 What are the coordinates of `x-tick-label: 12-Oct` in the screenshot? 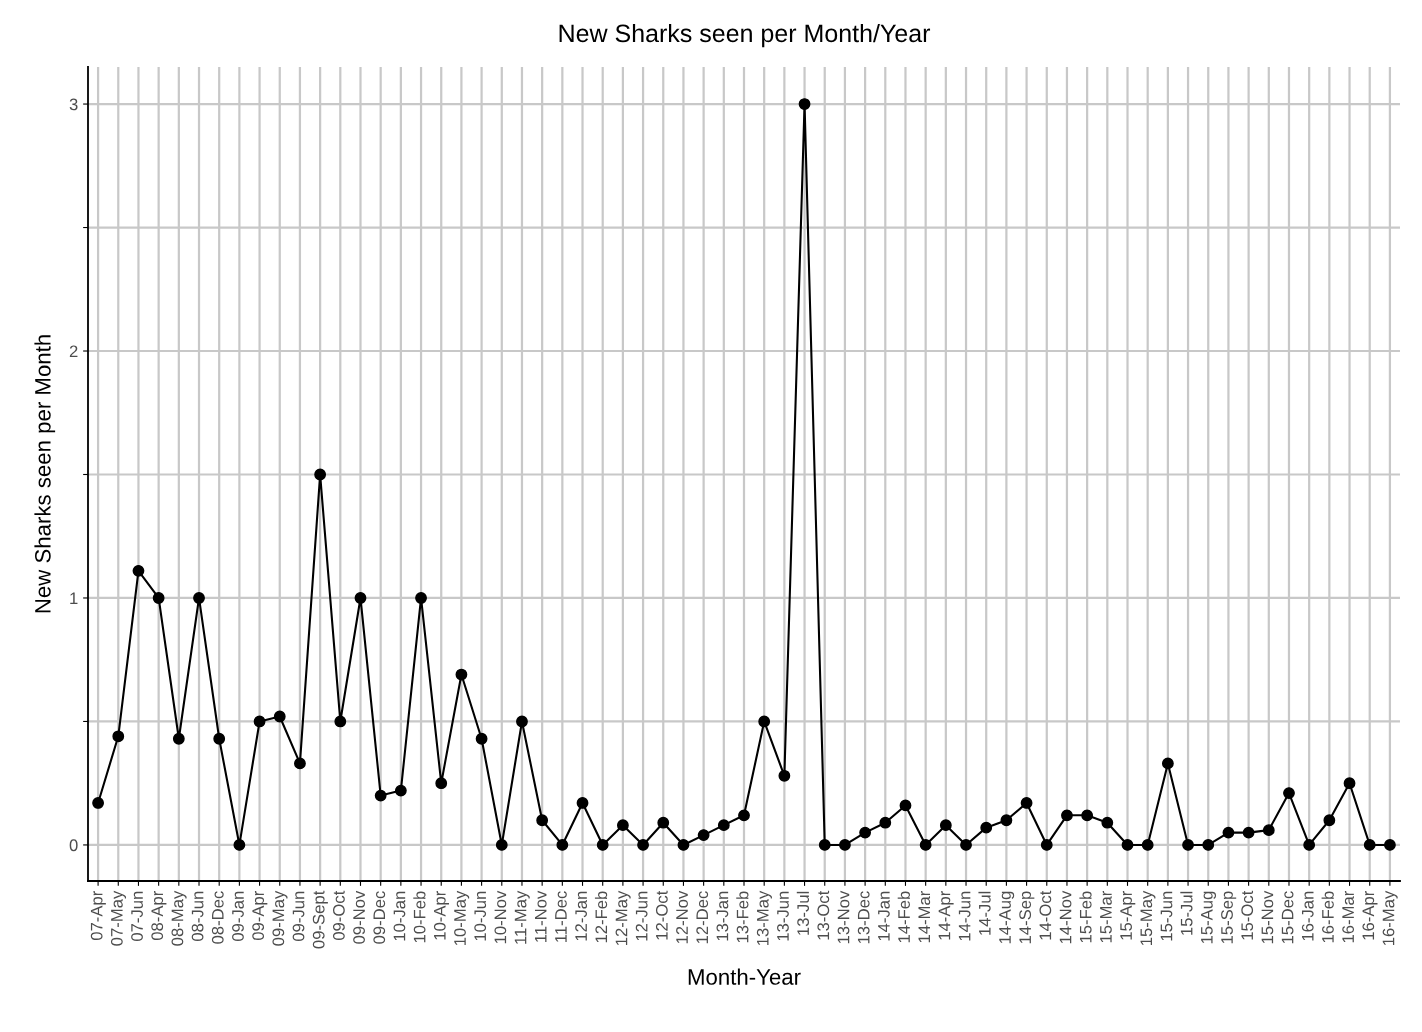 It's located at (661, 915).